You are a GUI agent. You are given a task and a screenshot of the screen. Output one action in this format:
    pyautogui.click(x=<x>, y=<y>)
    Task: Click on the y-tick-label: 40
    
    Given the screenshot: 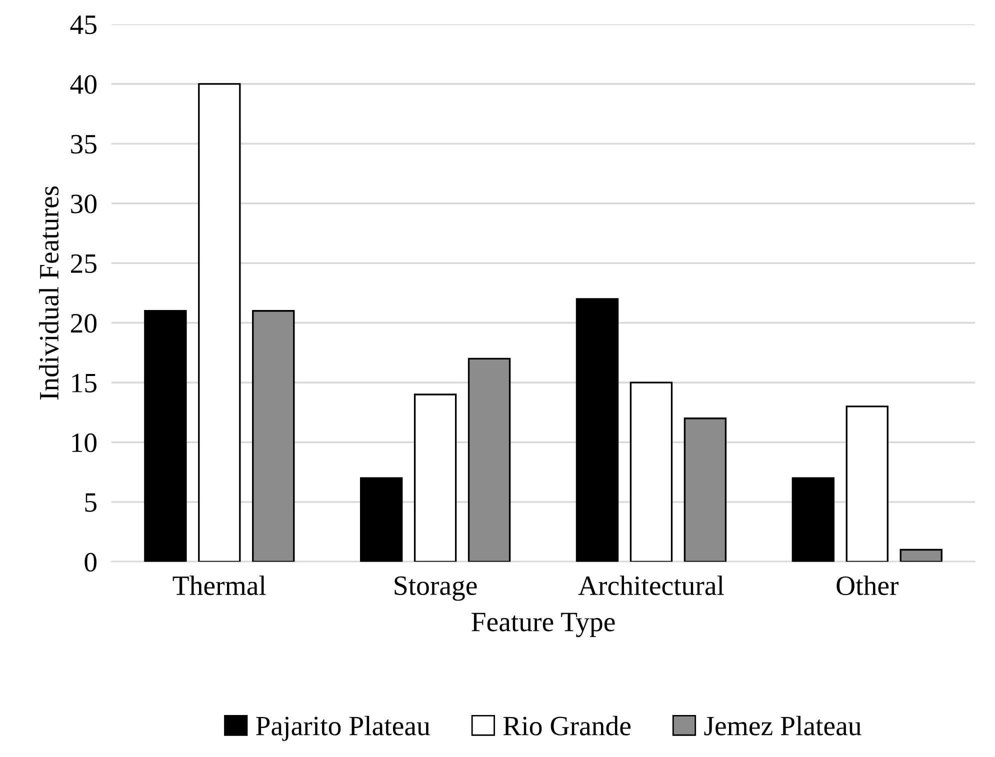 What is the action you would take?
    pyautogui.click(x=83, y=84)
    